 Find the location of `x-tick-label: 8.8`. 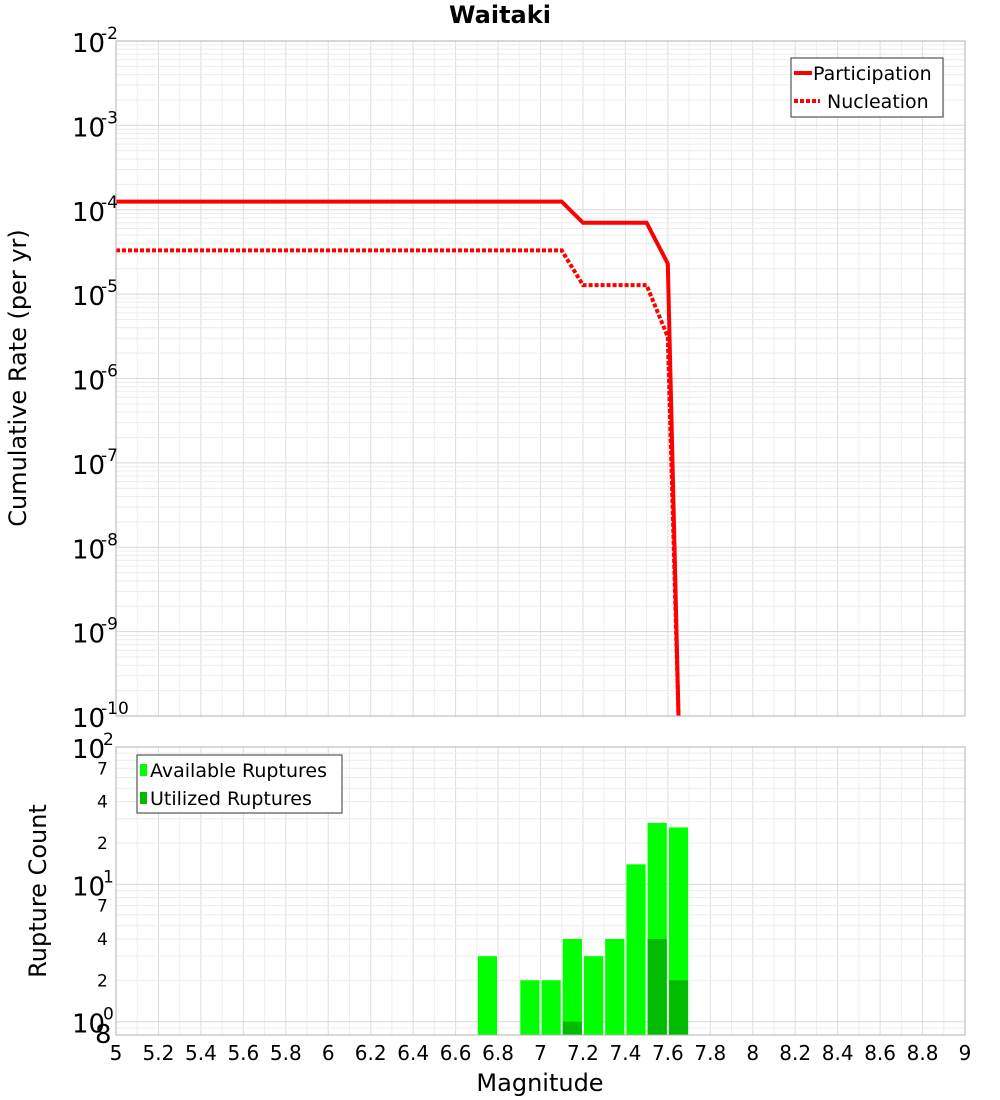

x-tick-label: 8.8 is located at coordinates (923, 1053).